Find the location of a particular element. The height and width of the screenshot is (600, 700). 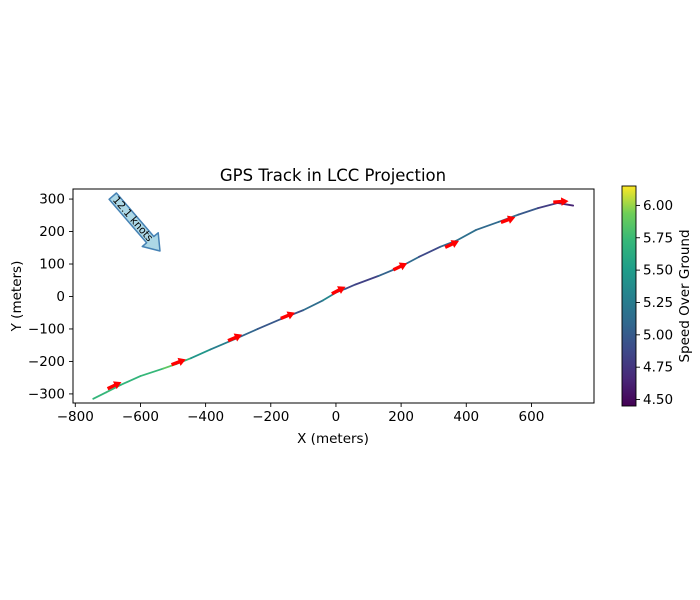

colorbar-gradient is located at coordinates (629, 296).